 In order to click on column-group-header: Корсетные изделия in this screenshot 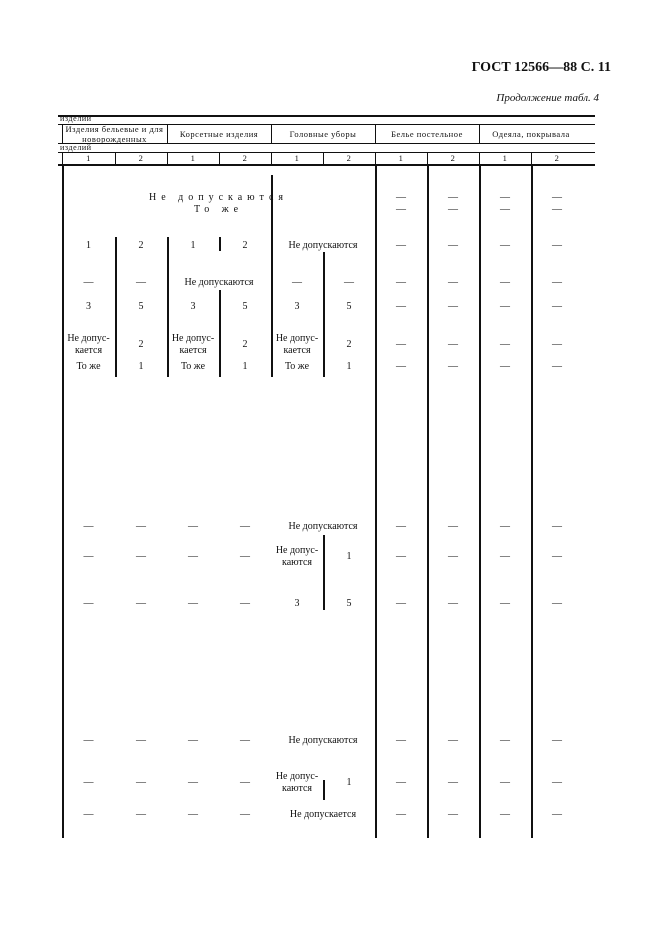, I will do `click(219, 134)`.